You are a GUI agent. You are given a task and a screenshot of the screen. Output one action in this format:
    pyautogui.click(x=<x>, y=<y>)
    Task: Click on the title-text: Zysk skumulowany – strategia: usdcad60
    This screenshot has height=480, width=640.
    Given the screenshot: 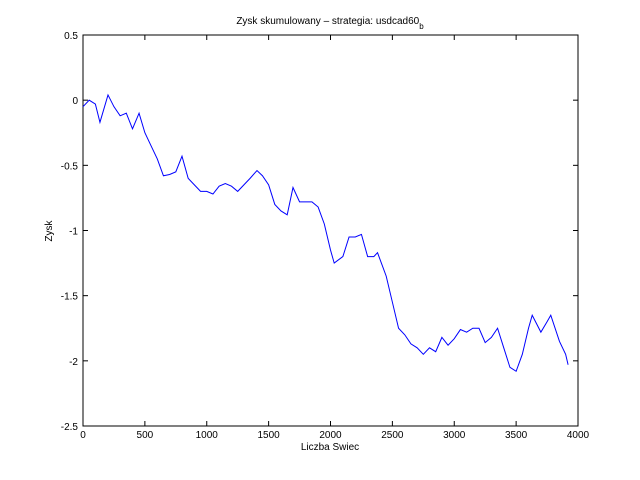 What is the action you would take?
    pyautogui.click(x=327, y=21)
    